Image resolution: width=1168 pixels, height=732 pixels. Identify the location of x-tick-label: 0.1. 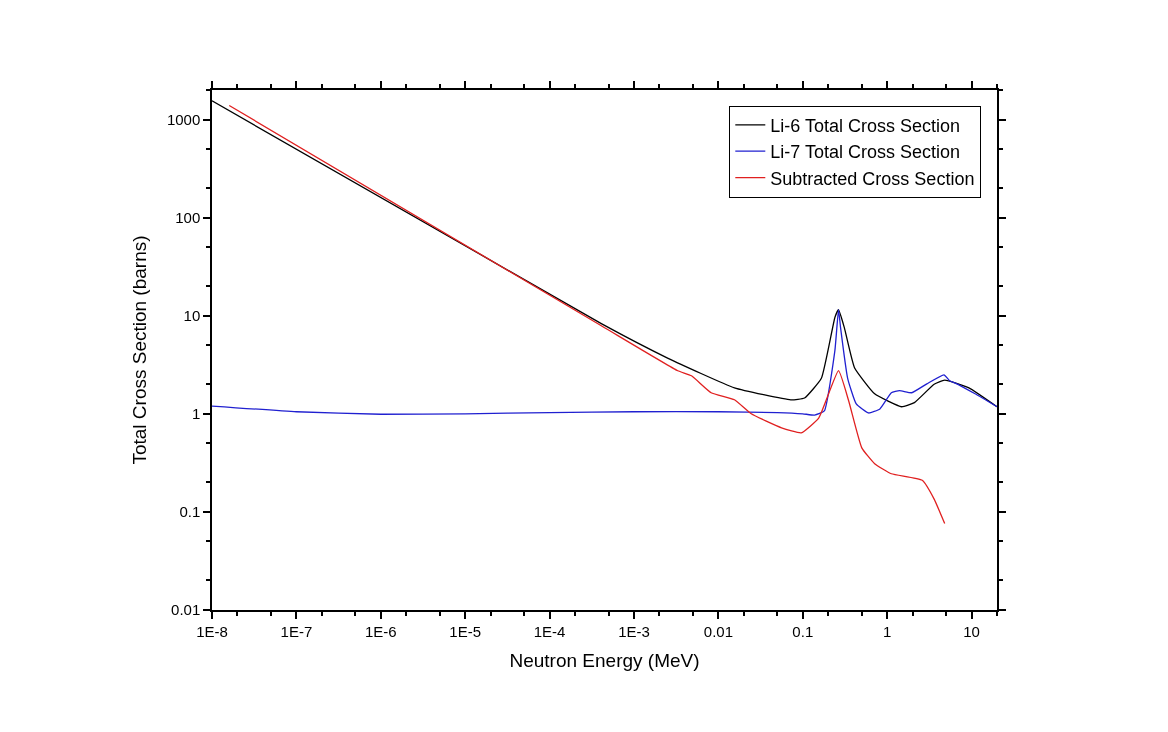
(803, 631).